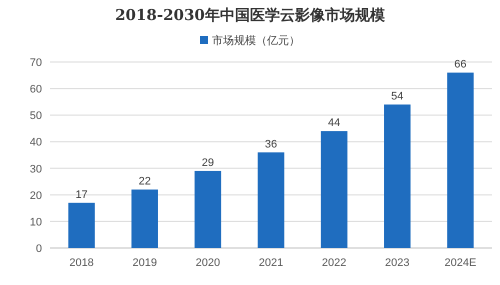 The image size is (500, 285). I want to click on x-tick-label: 2022, so click(334, 263).